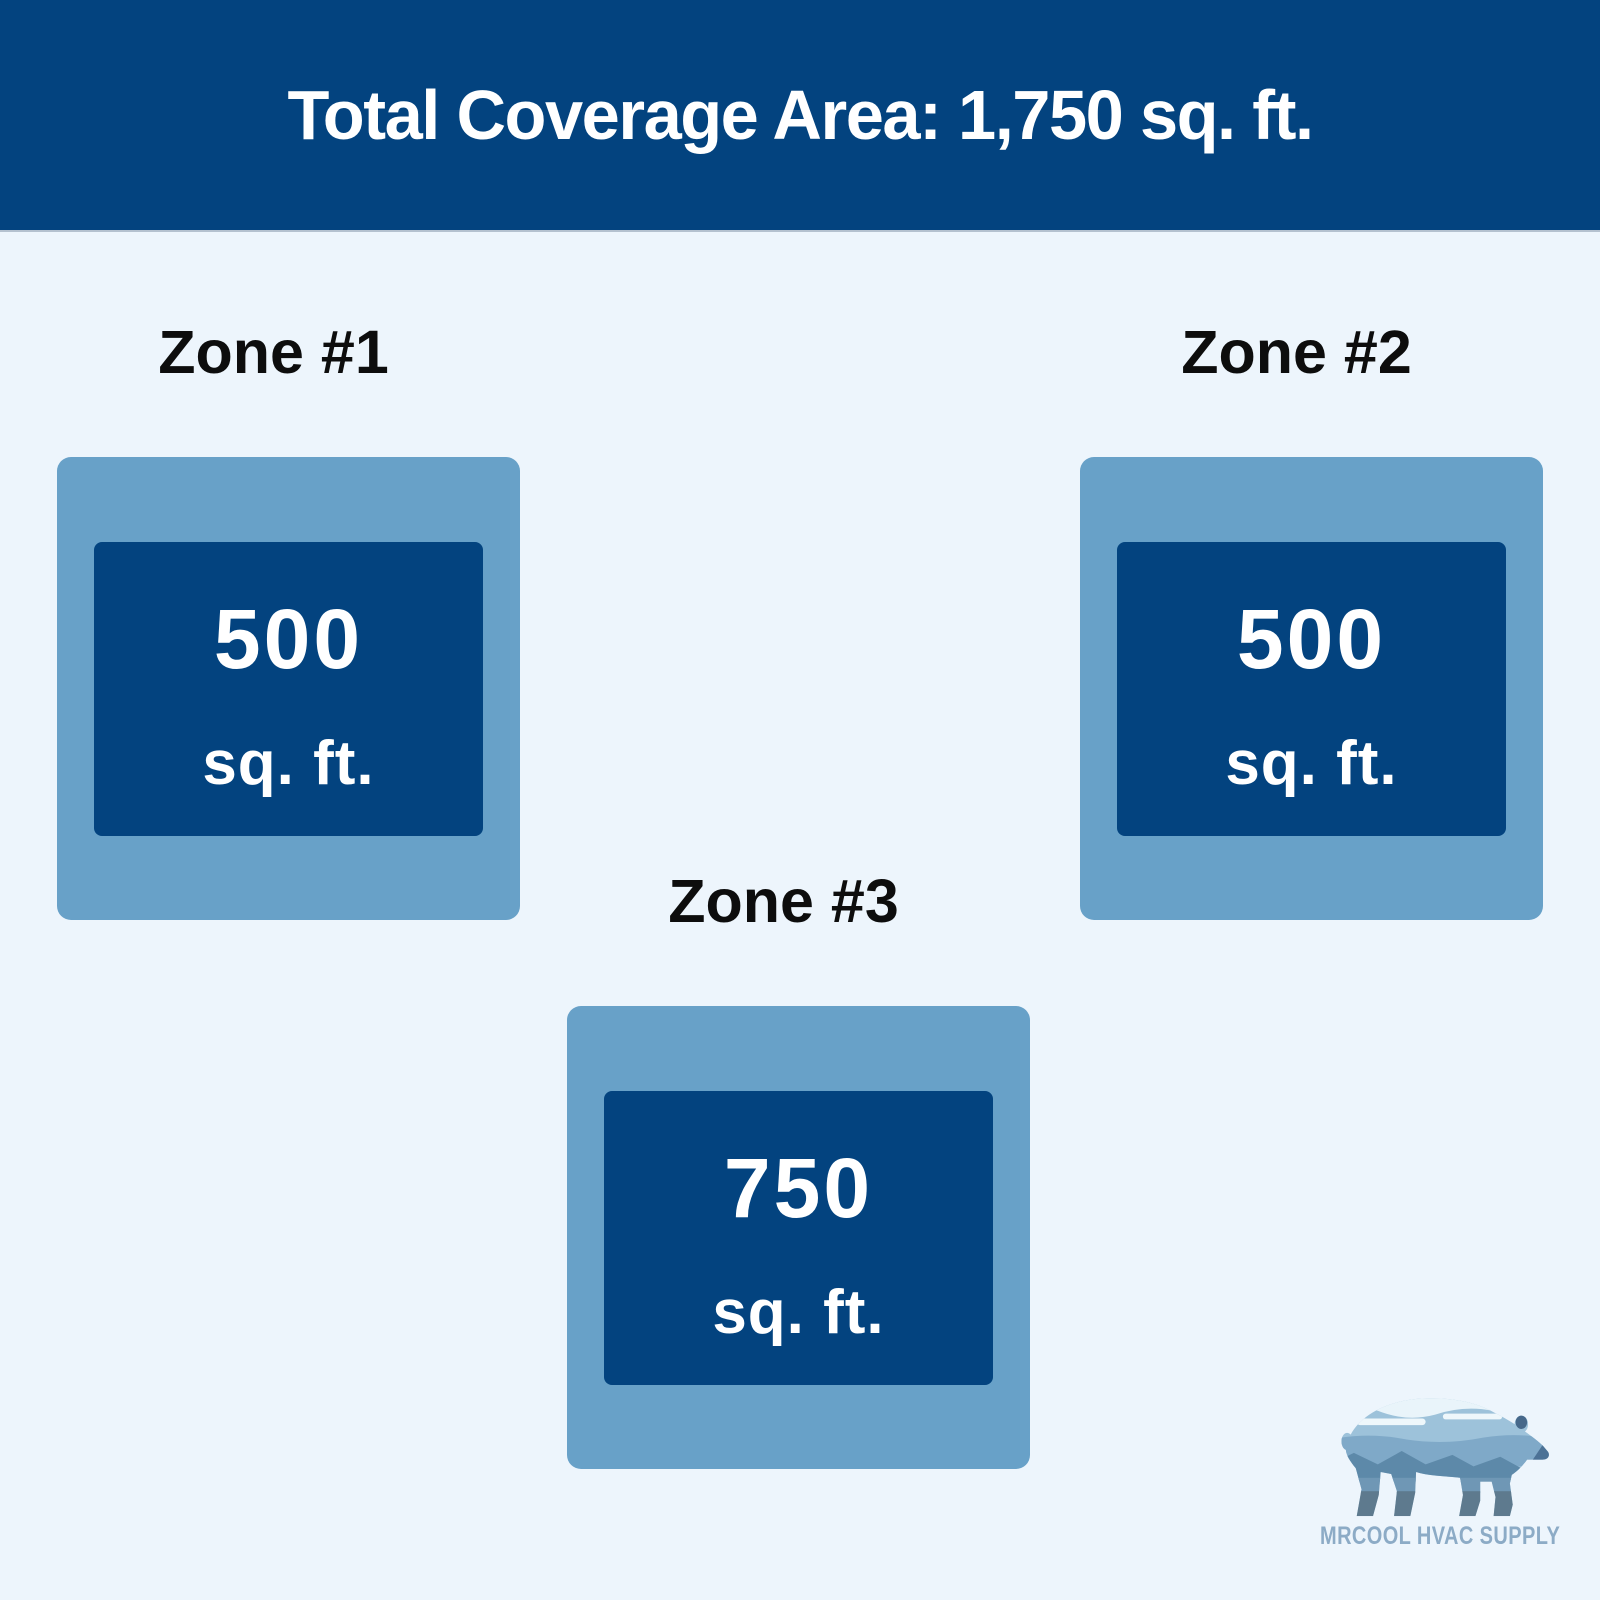 The width and height of the screenshot is (1600, 1600). What do you see at coordinates (798, 1188) in the screenshot?
I see `zone-3-area-value: 750` at bounding box center [798, 1188].